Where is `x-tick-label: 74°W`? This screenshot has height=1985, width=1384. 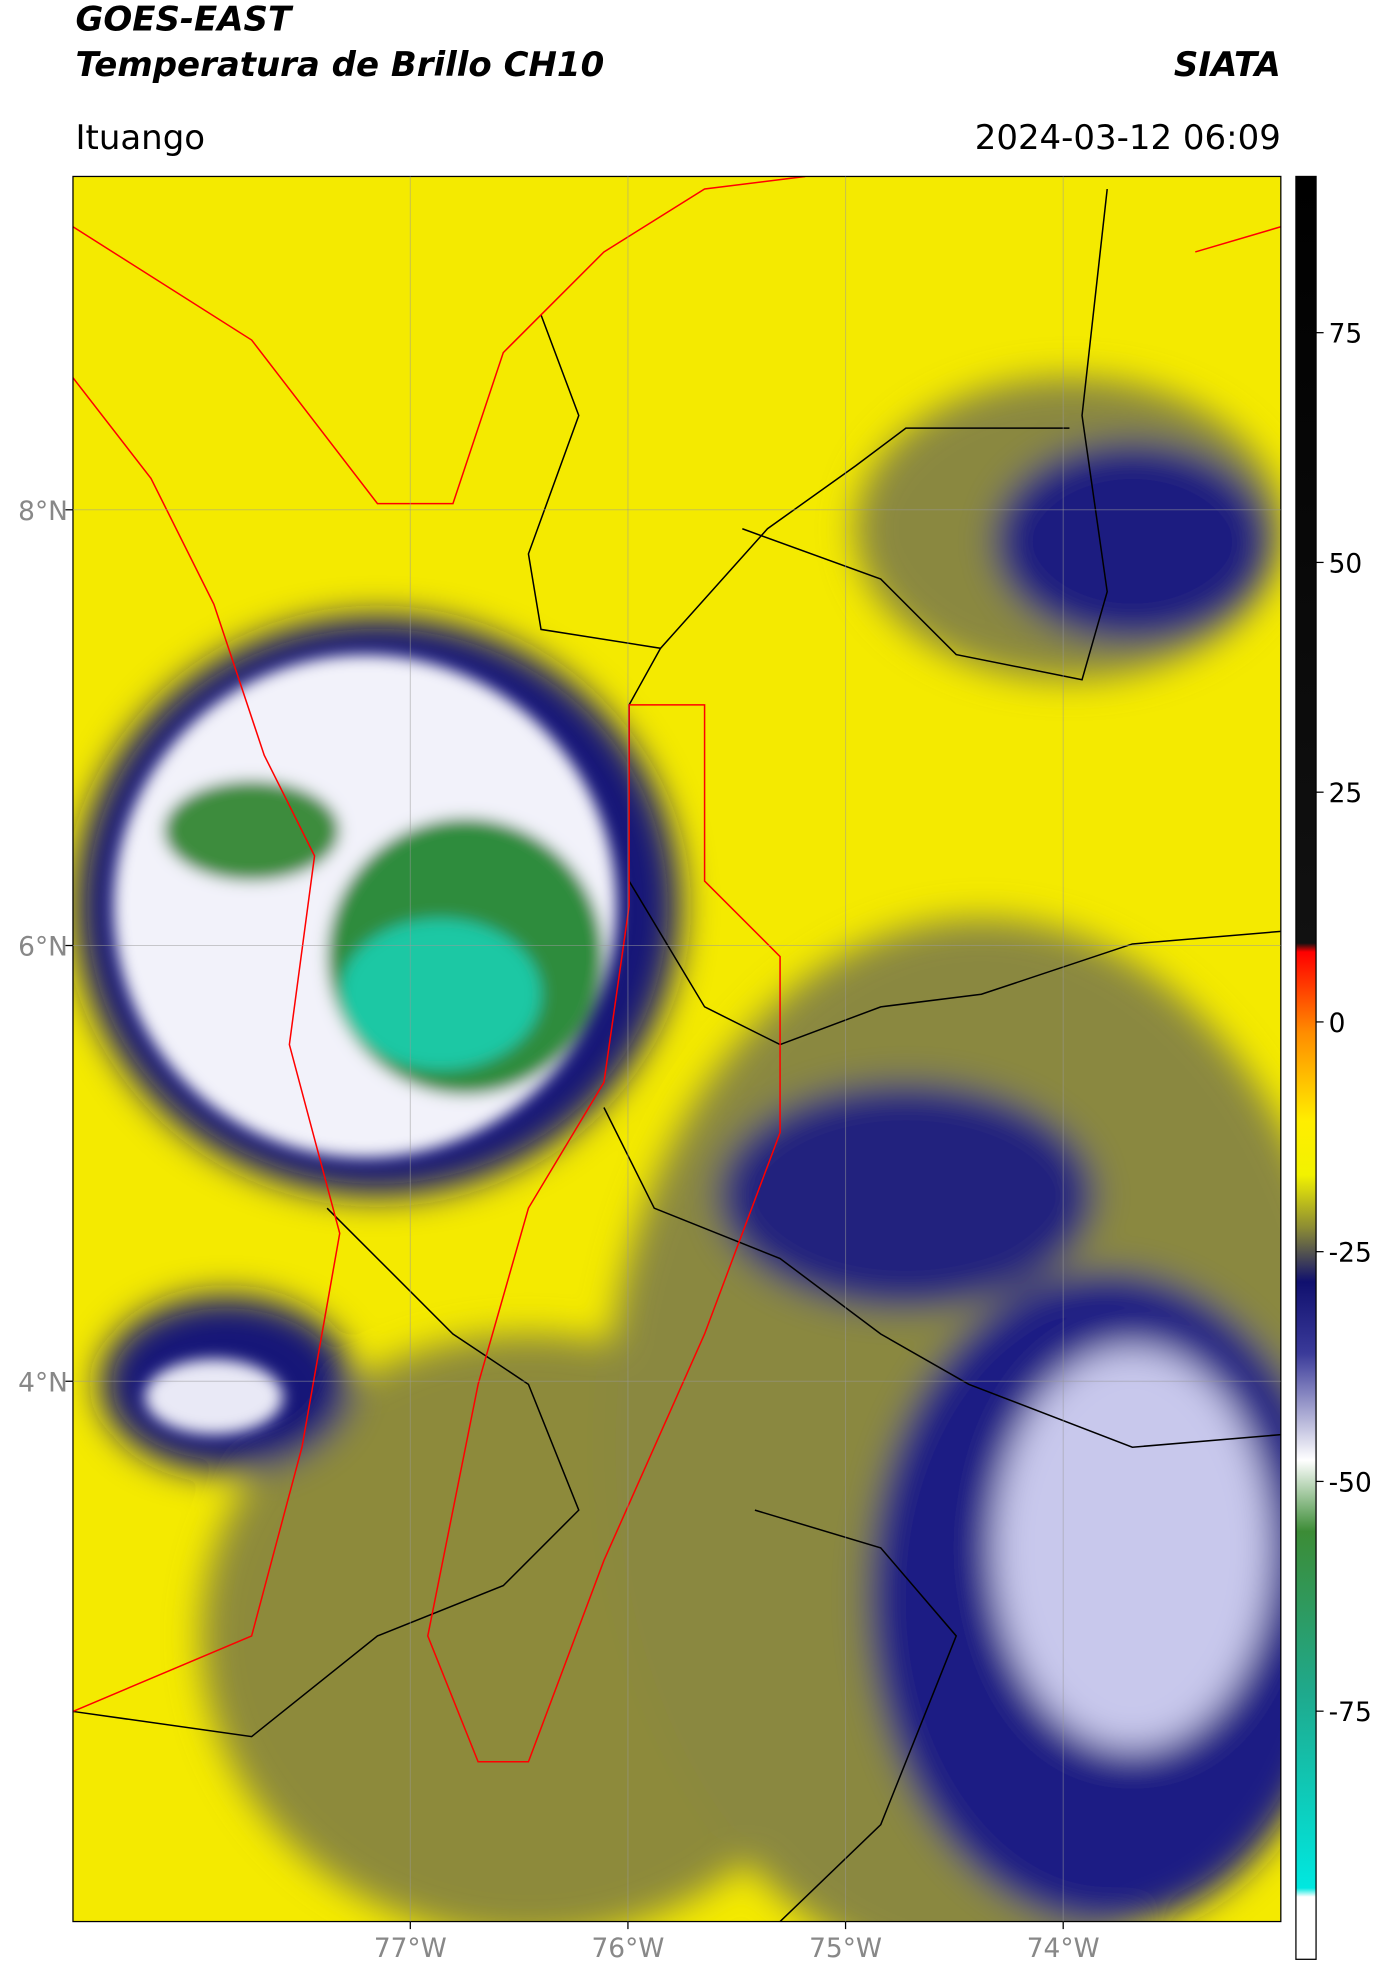 x-tick-label: 74°W is located at coordinates (1063, 1948).